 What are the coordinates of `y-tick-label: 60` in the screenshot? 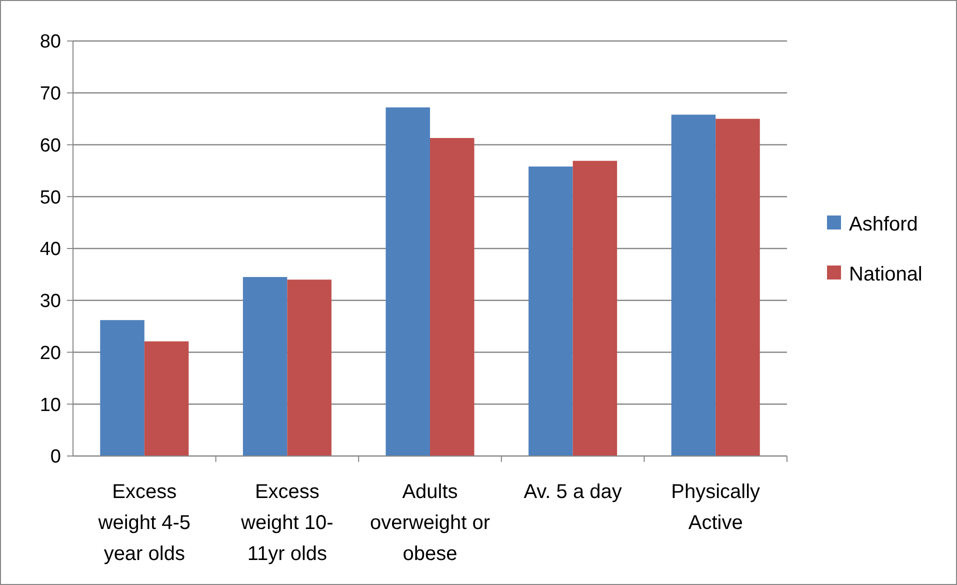 It's located at (50, 145).